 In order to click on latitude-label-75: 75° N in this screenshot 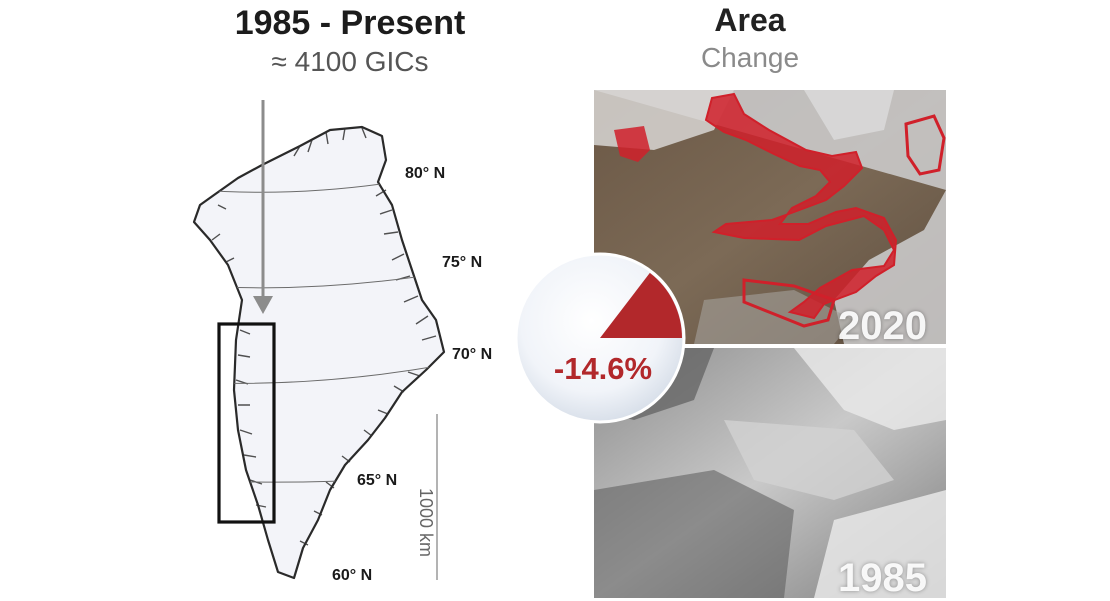, I will do `click(462, 262)`.